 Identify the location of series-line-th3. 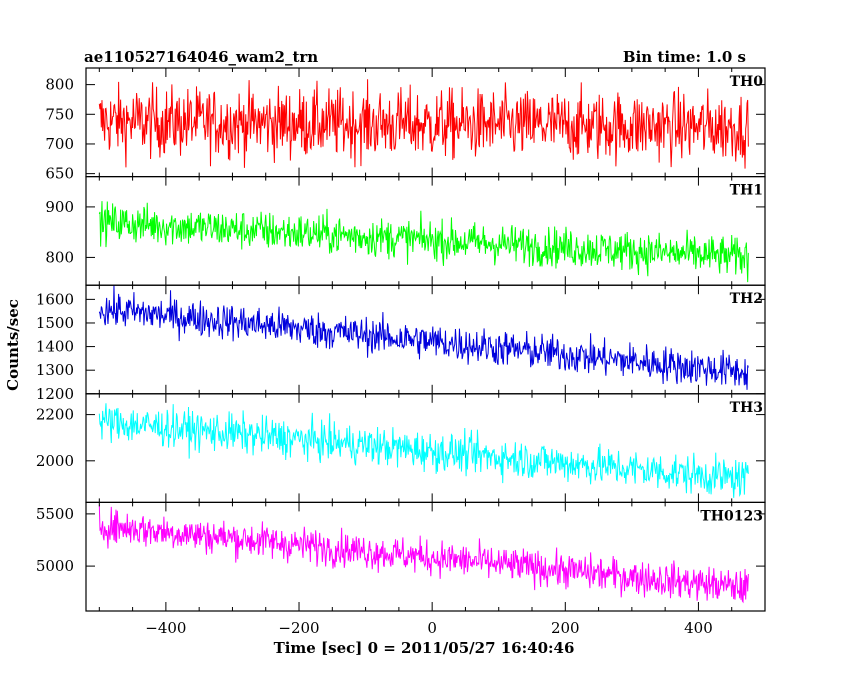
(423, 450).